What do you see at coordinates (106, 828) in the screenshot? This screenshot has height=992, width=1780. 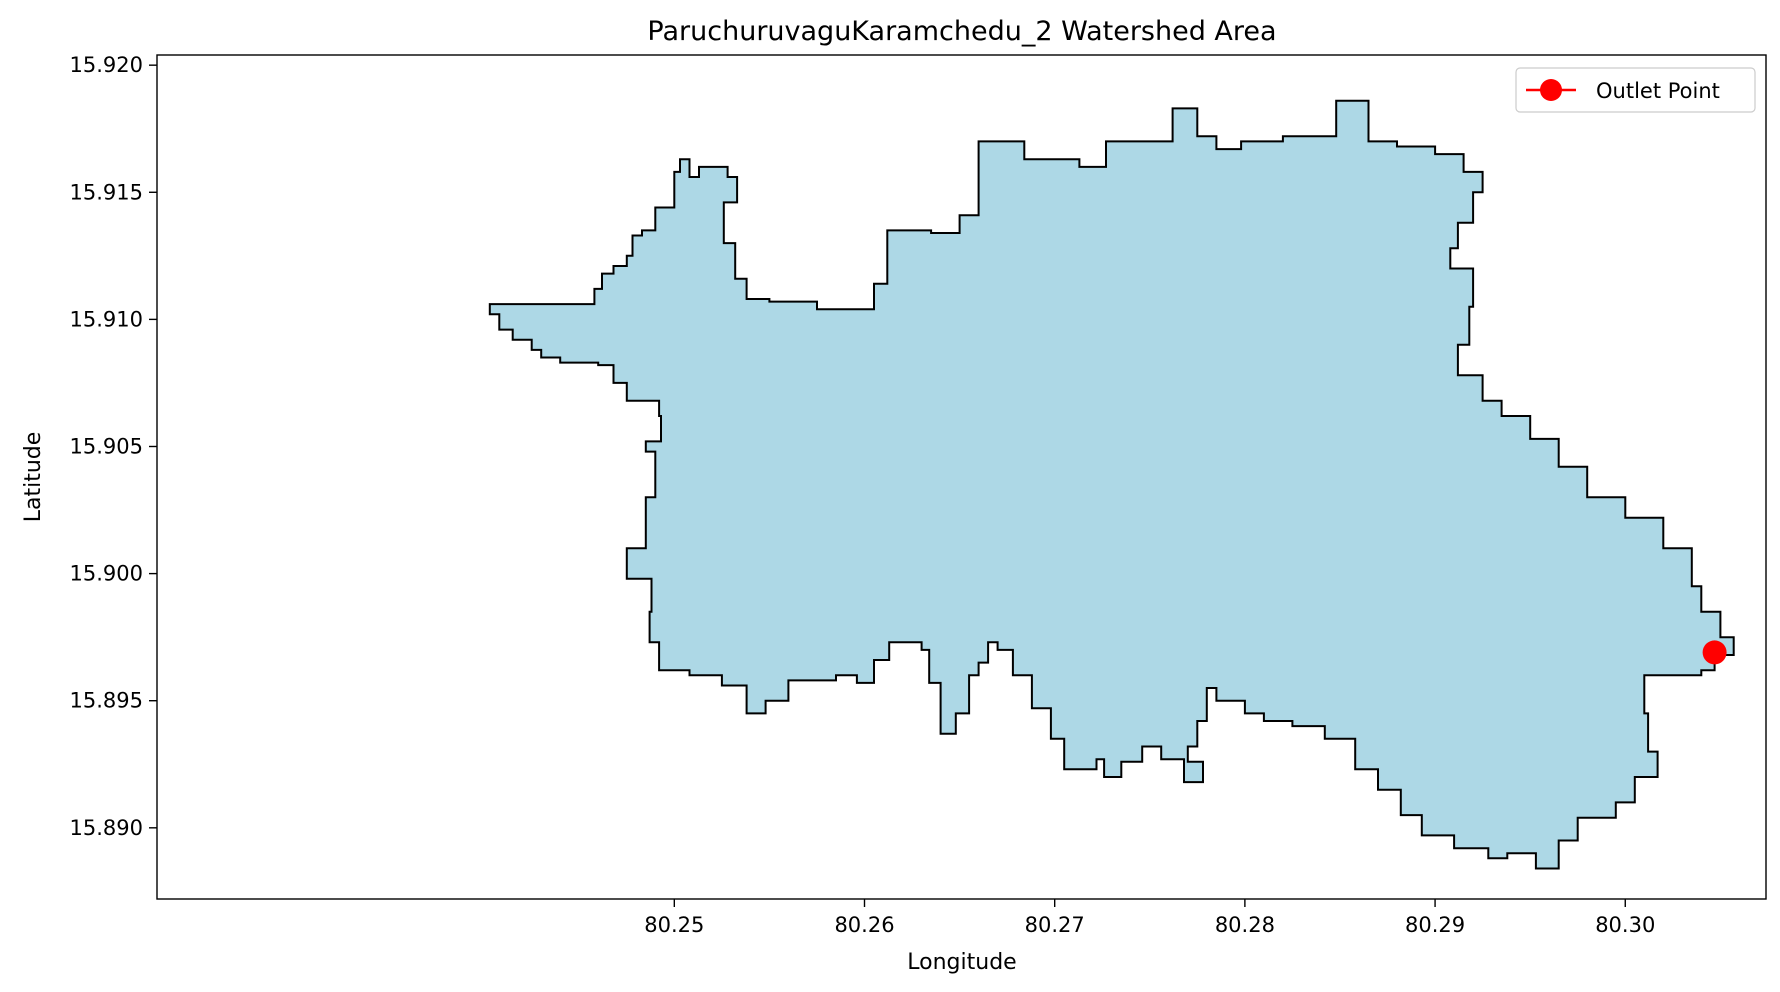 I see `y-tick-label: 15.890` at bounding box center [106, 828].